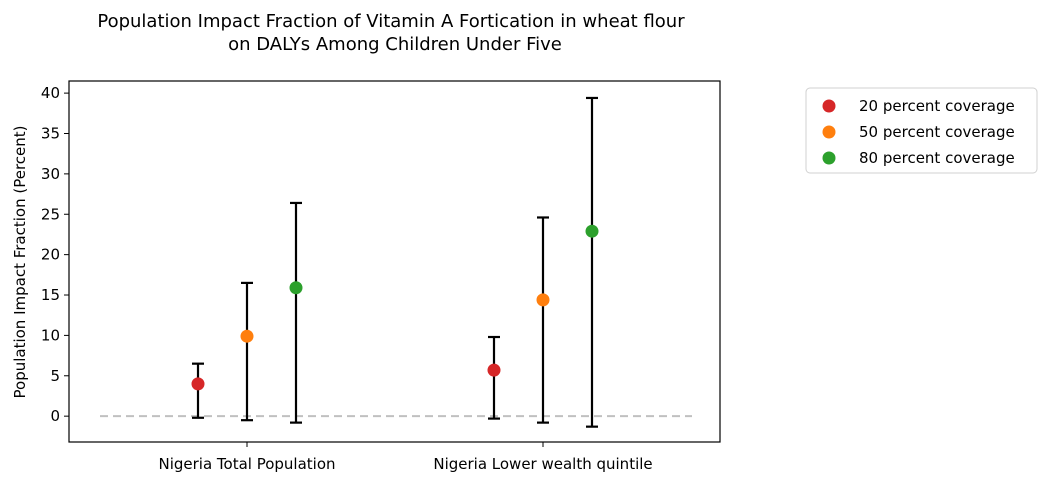 This screenshot has width=1049, height=489. I want to click on y-axis-label: Population Impact Fraction (Percent), so click(20, 261).